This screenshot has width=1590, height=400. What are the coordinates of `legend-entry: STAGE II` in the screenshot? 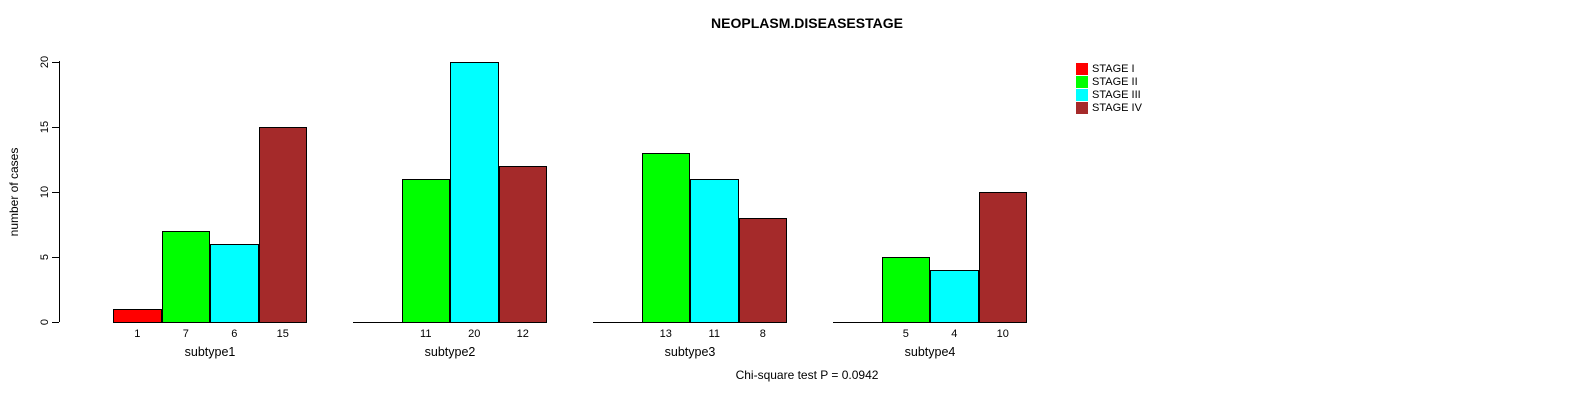 It's located at (1109, 81).